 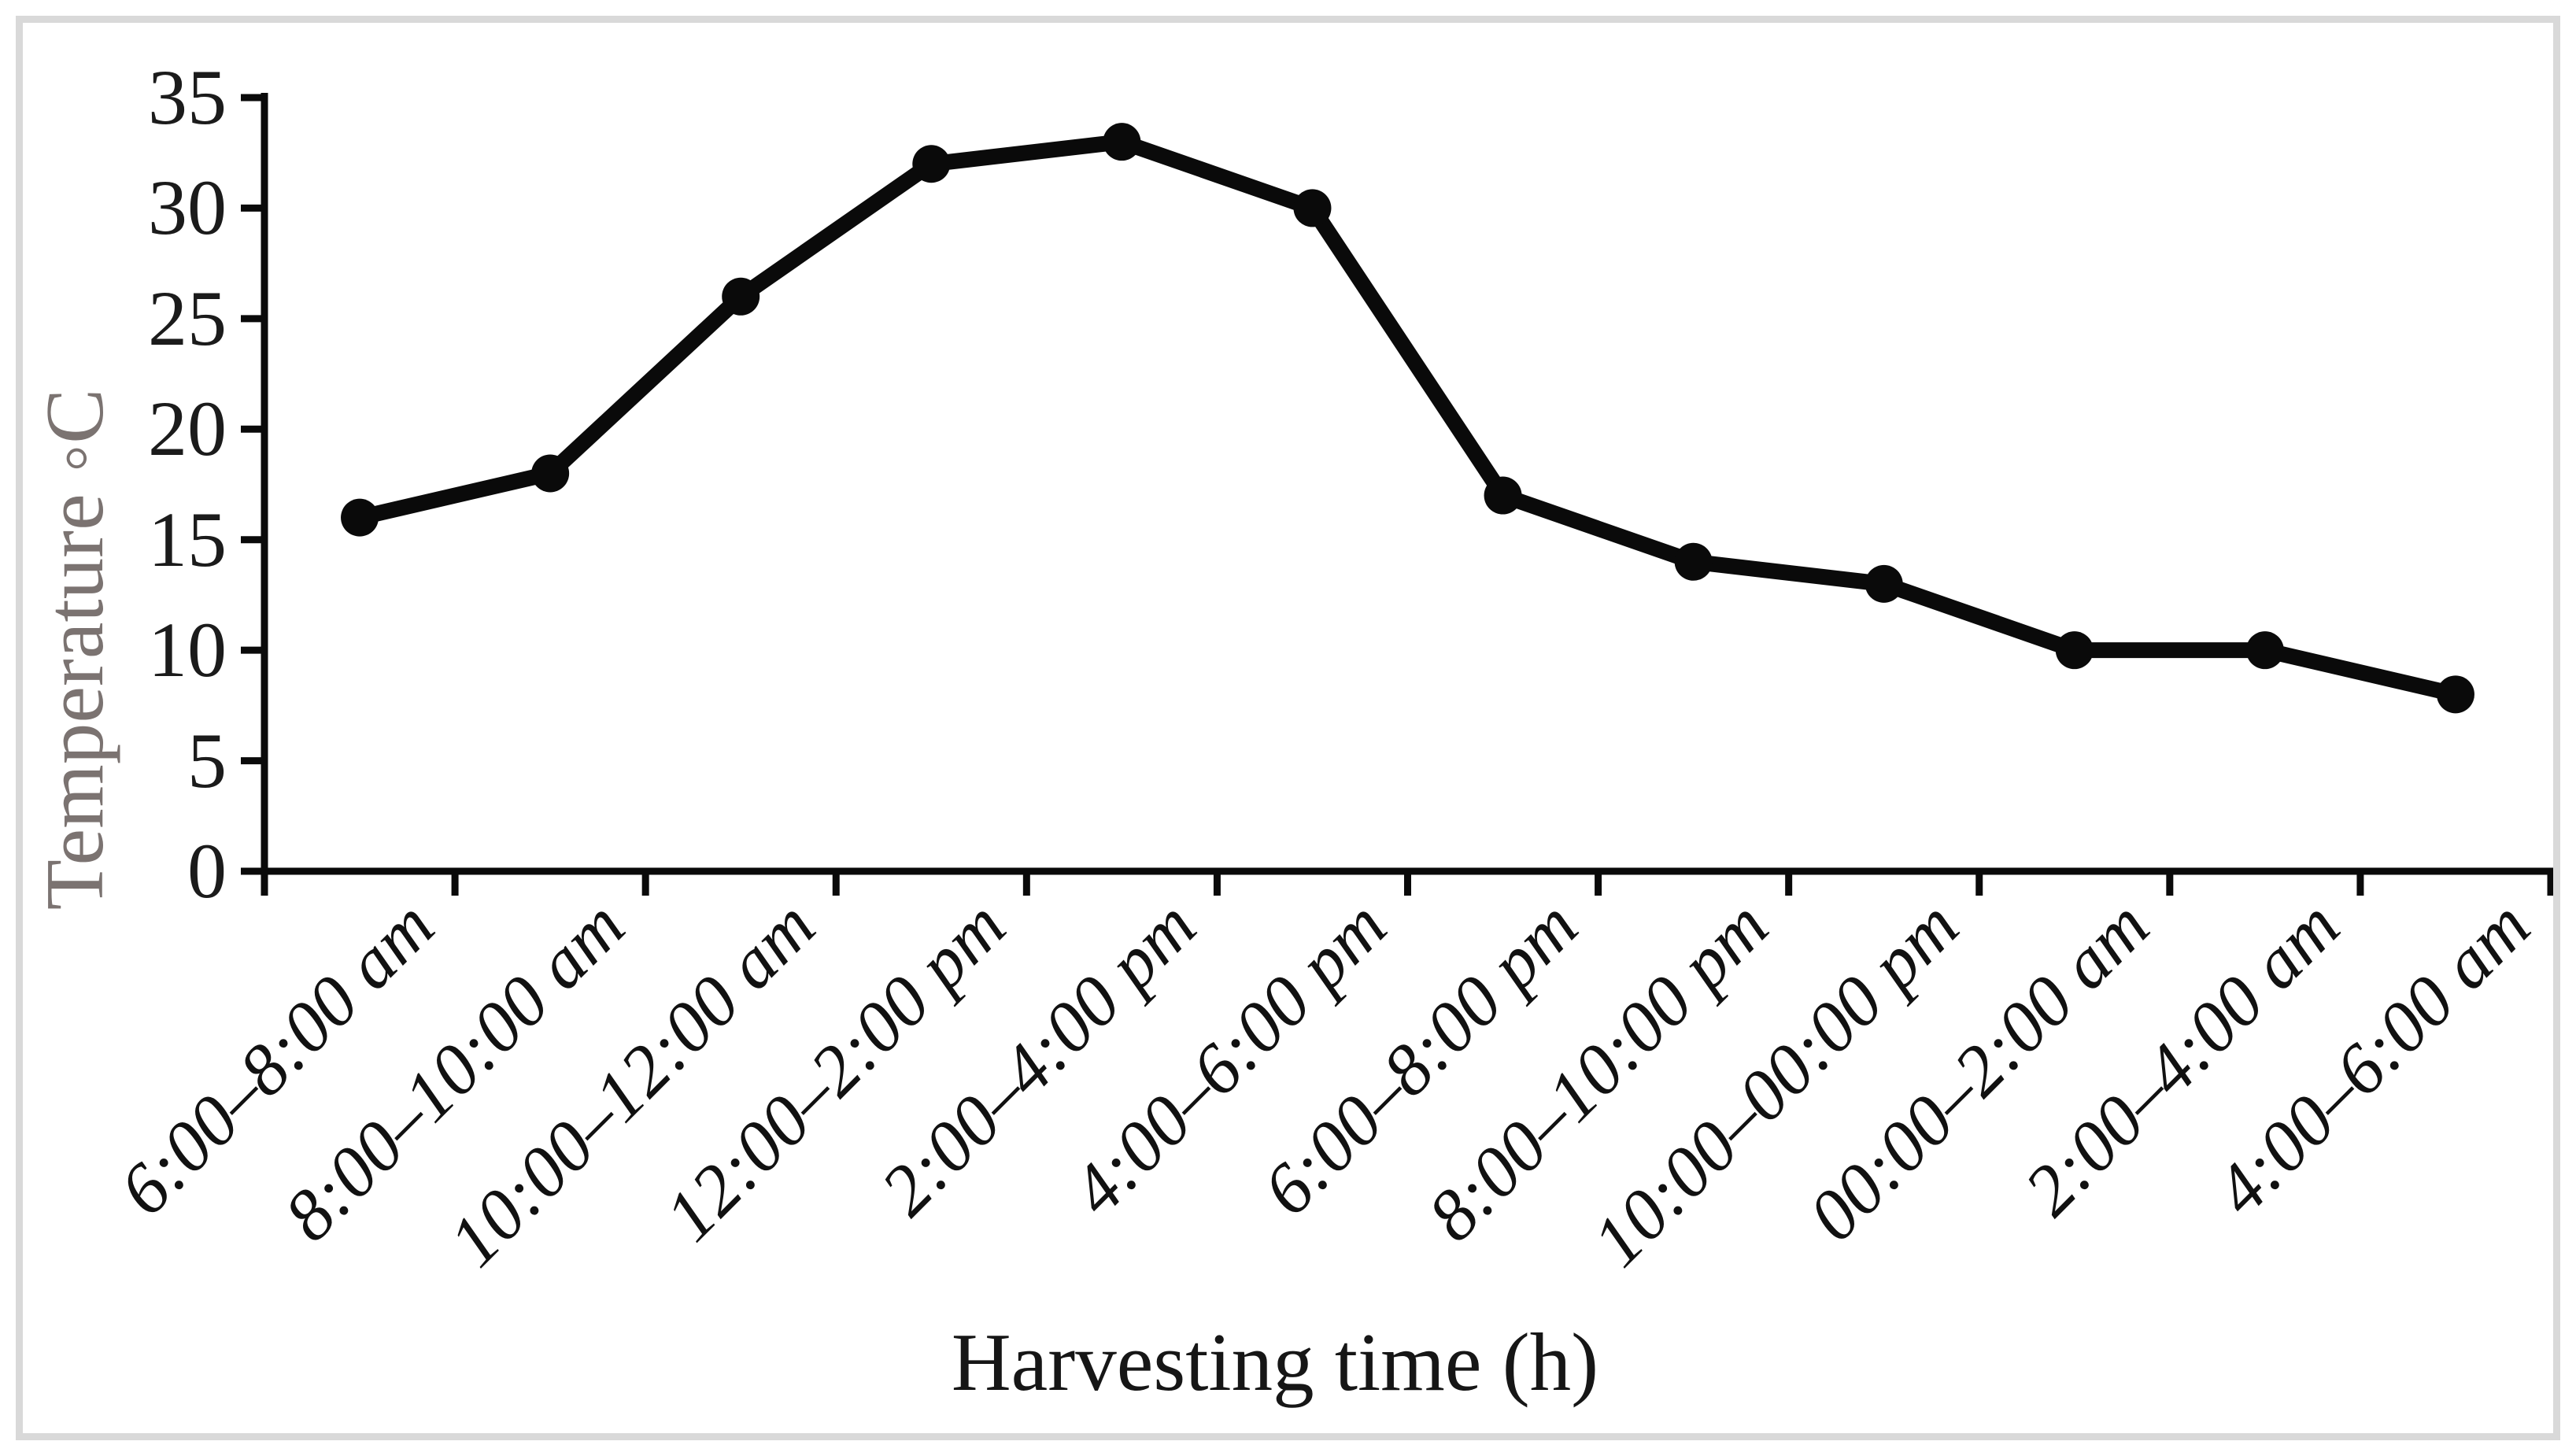 I want to click on y-tick-label: 25, so click(x=187, y=318).